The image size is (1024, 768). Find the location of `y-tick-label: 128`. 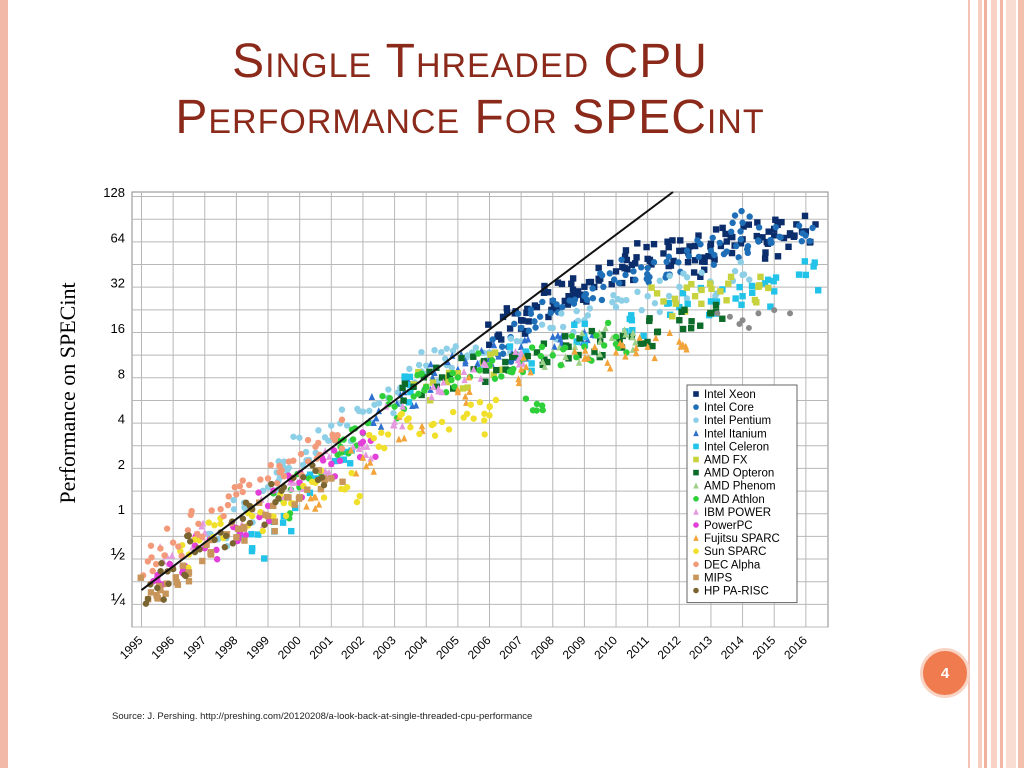

y-tick-label: 128 is located at coordinates (114, 192).